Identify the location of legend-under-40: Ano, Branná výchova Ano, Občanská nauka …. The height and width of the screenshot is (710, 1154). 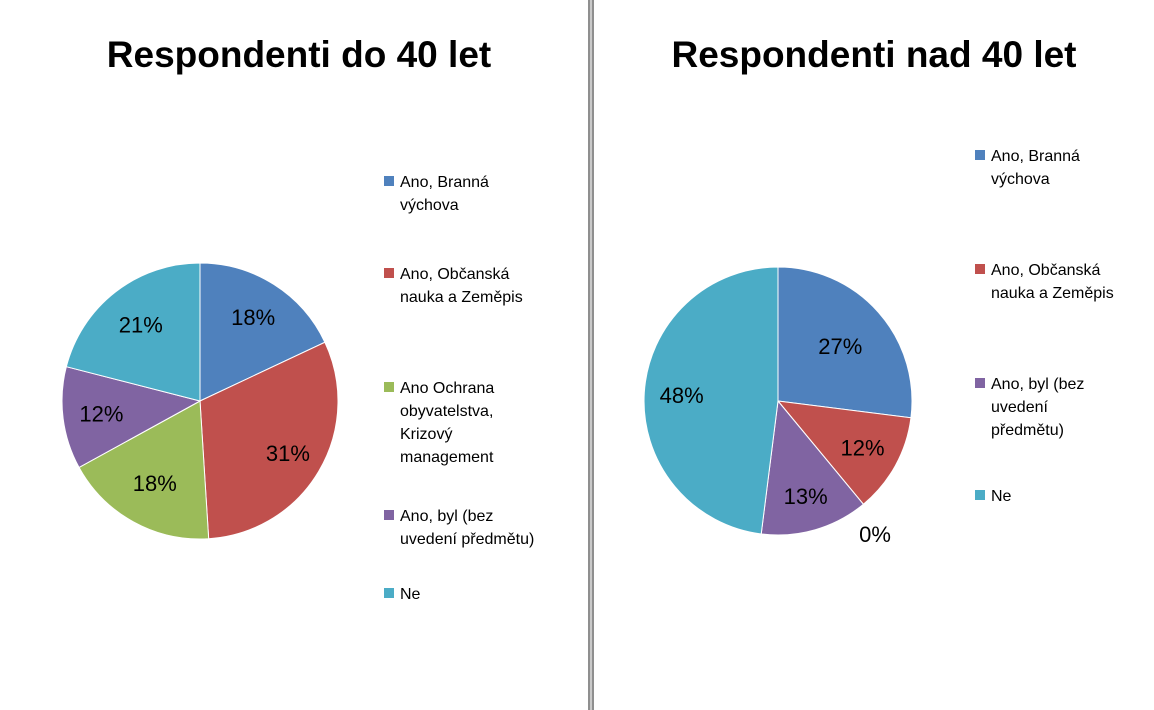
(484, 391).